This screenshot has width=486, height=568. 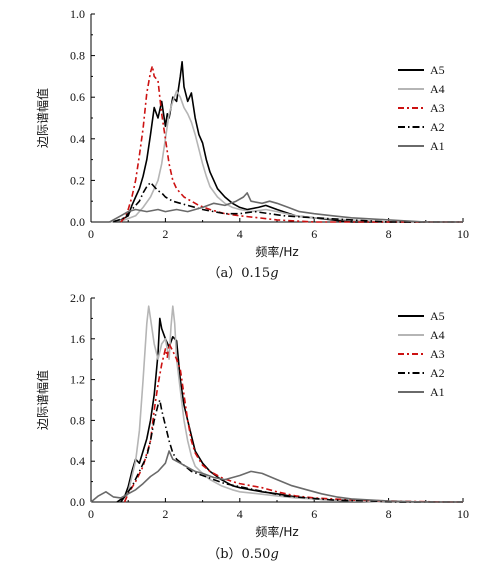 What do you see at coordinates (77, 180) in the screenshot?
I see `y-tick-label: 0.2` at bounding box center [77, 180].